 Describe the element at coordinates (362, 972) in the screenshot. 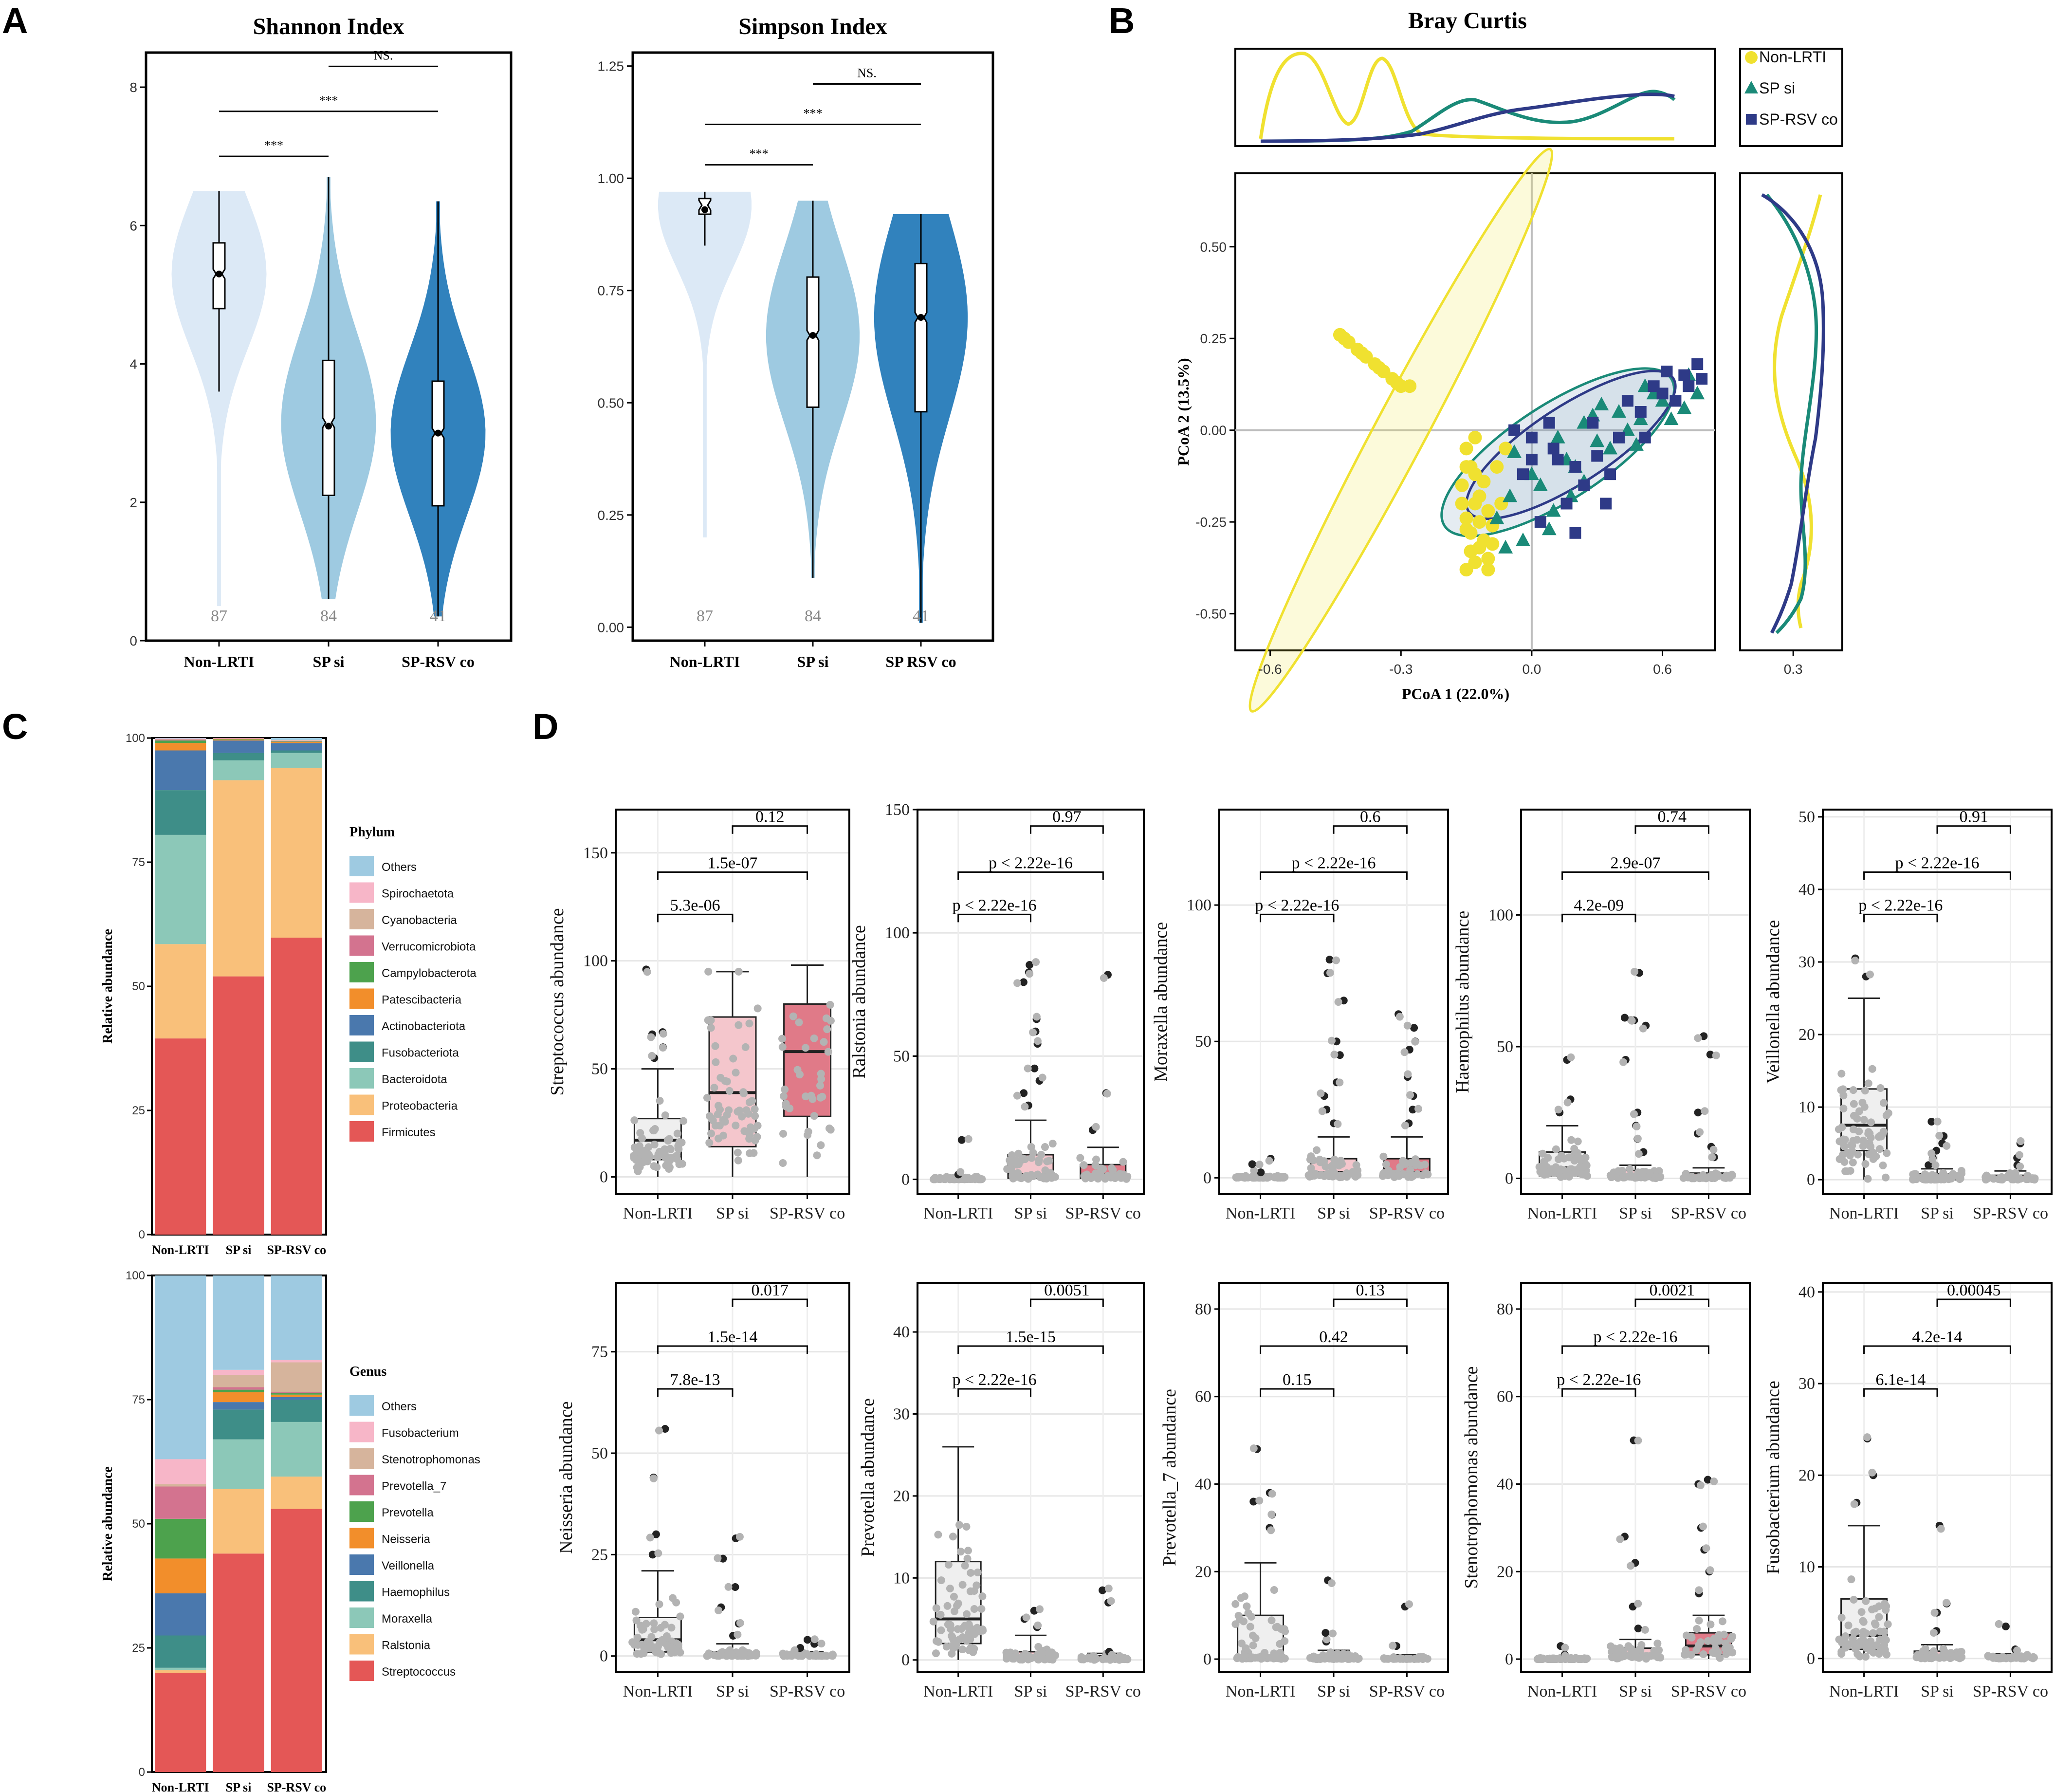

I see `phylum-legend-swatch` at that location.